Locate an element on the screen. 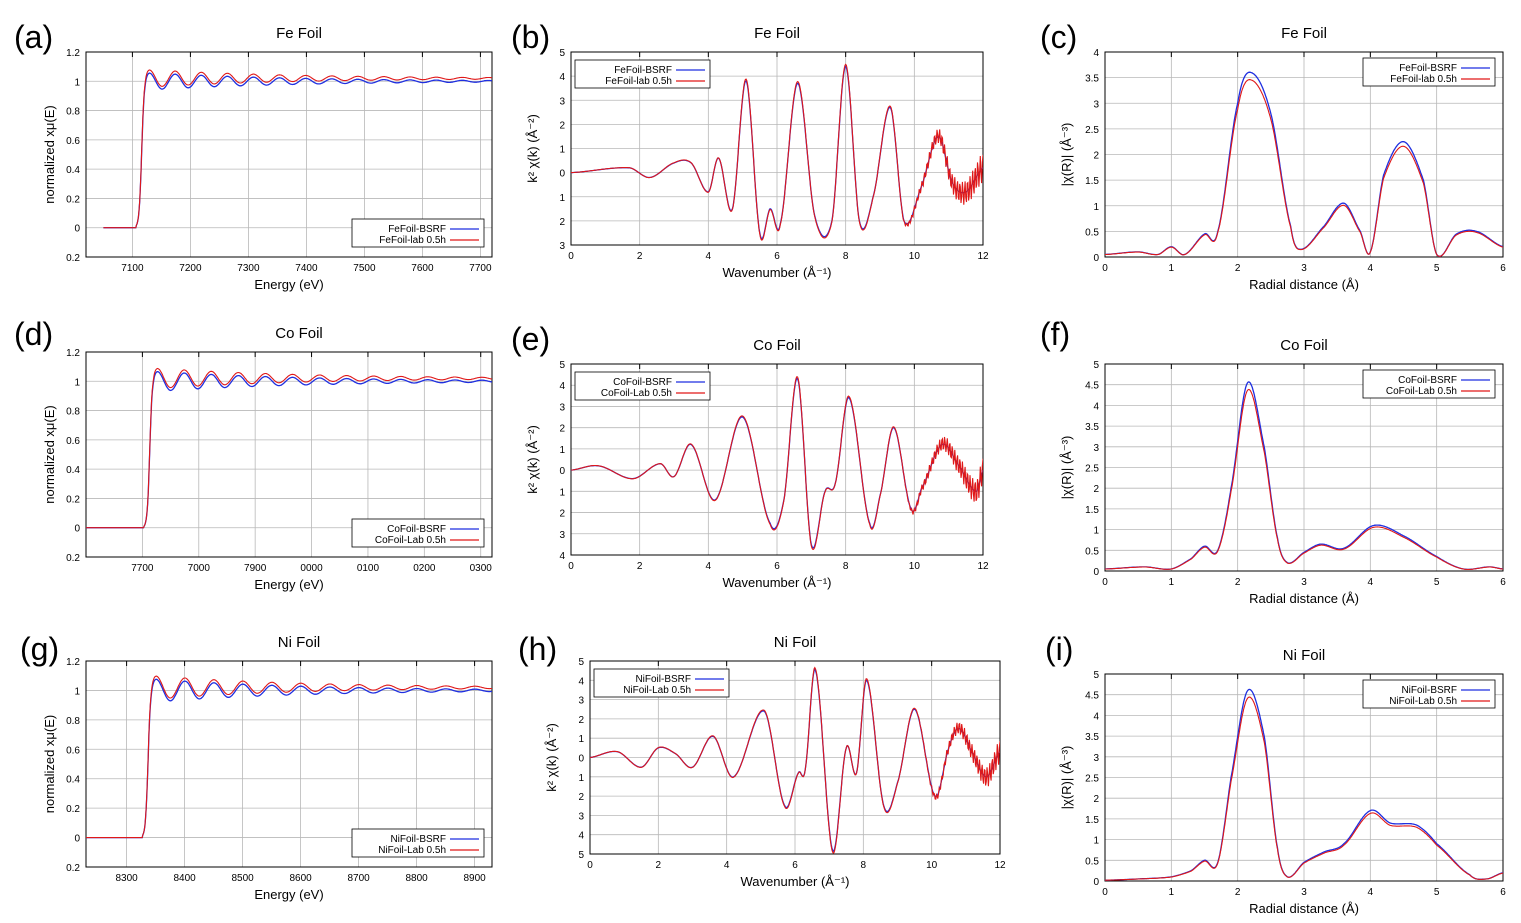 The image size is (1521, 923). x-tick-label: 7500 is located at coordinates (364, 268).